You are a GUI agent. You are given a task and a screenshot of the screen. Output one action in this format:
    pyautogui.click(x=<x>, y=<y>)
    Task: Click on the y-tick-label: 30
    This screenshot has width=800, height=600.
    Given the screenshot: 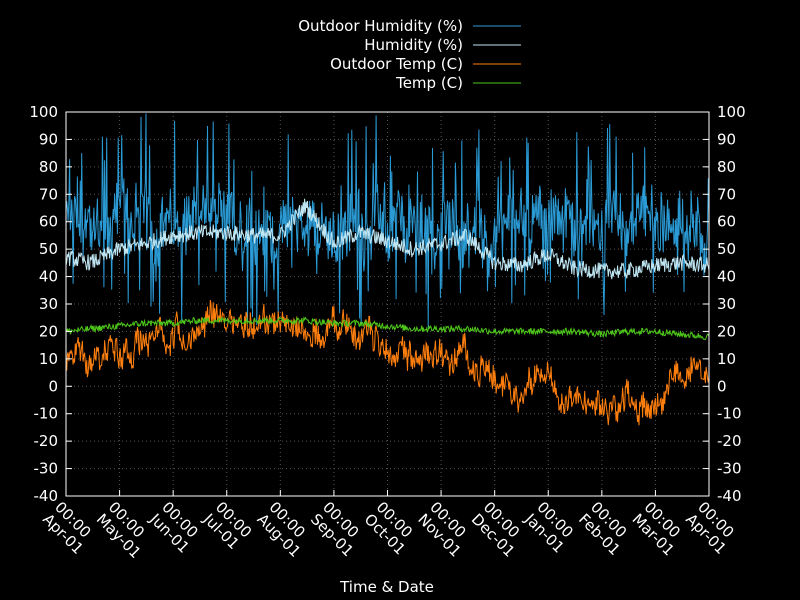 What is the action you would take?
    pyautogui.click(x=48, y=304)
    